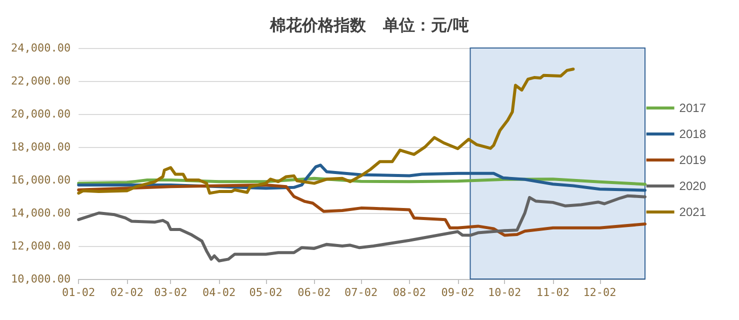  Describe the element at coordinates (40, 48) in the screenshot. I see `y-tick-label: 24,000.00` at that location.